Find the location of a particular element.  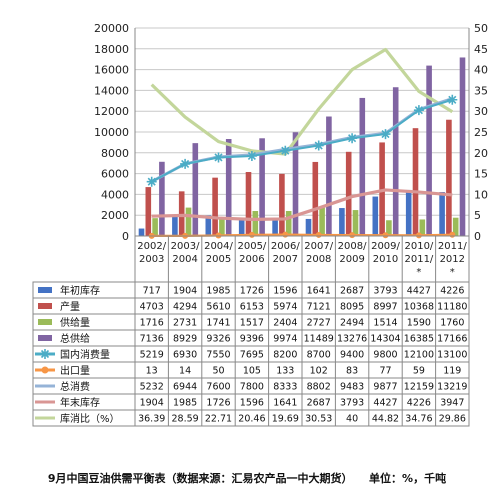

x-tick-label: 2008 is located at coordinates (318, 259).